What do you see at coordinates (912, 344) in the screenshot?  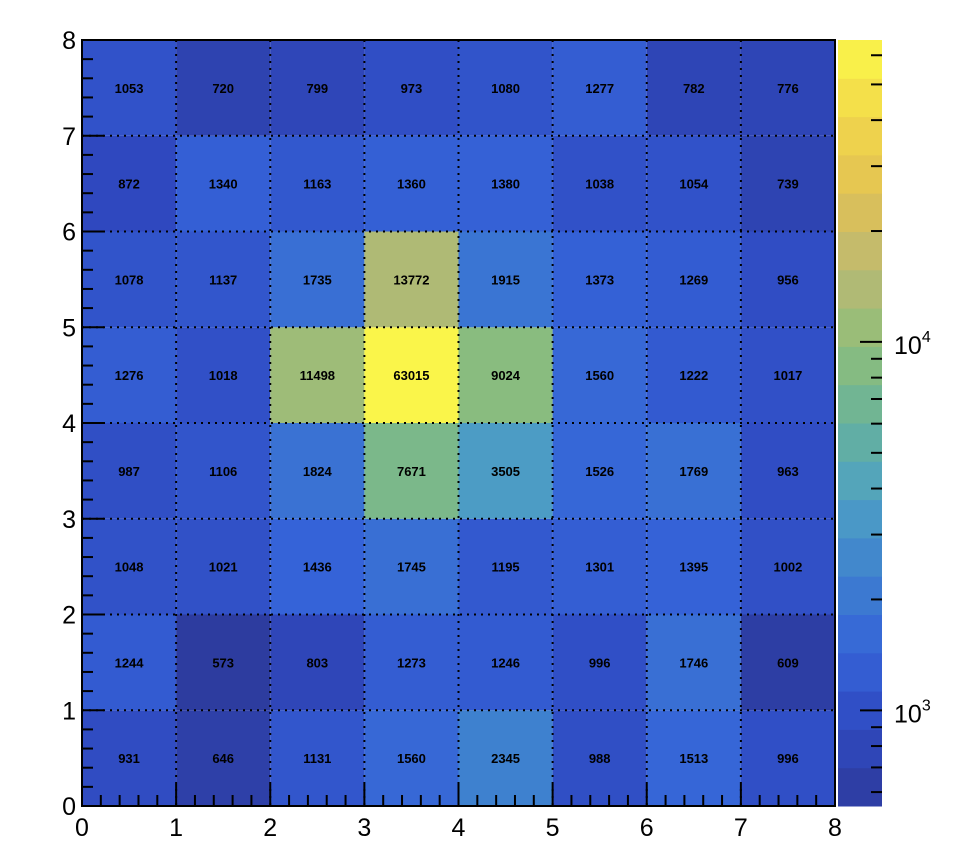 I see `colorbar-label: 10⁴` at bounding box center [912, 344].